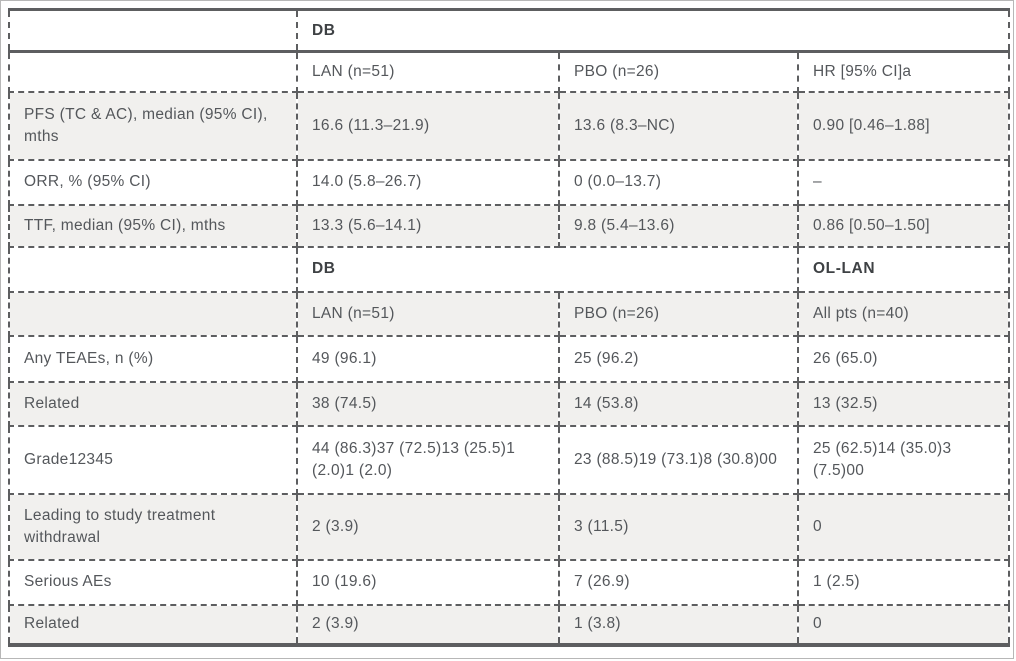  What do you see at coordinates (903, 403) in the screenshot?
I see `cell-all: 13 (32.5)` at bounding box center [903, 403].